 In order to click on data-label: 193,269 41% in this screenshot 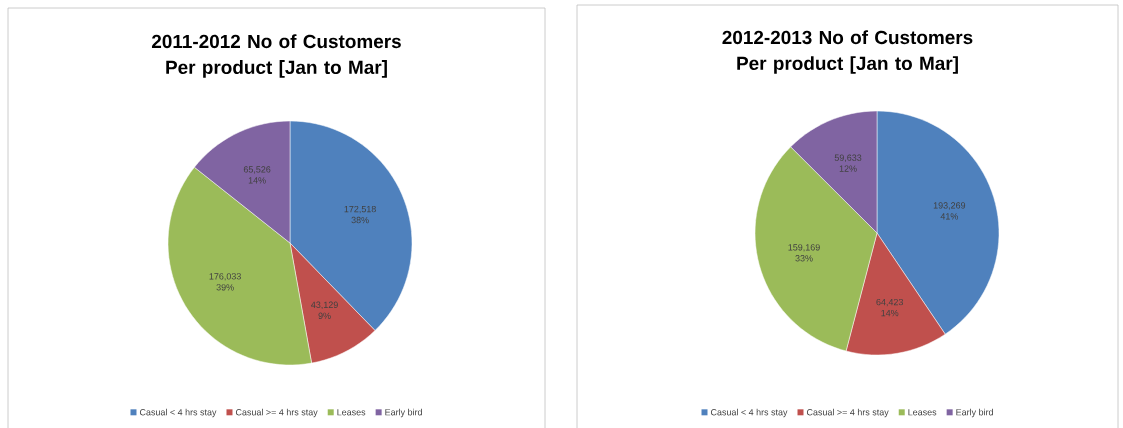, I will do `click(949, 211)`.